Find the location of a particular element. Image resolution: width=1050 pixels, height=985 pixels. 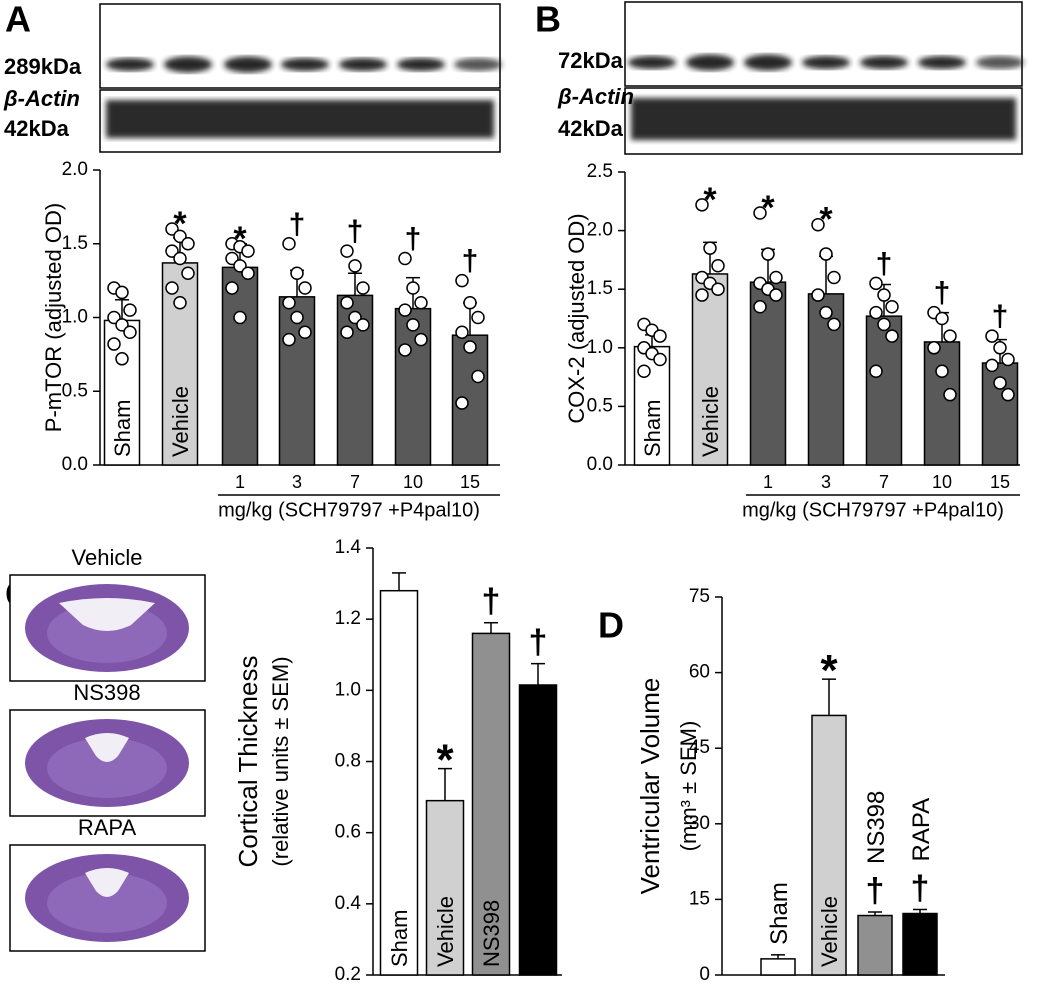

blot-label: 42kDa is located at coordinates (591, 128).